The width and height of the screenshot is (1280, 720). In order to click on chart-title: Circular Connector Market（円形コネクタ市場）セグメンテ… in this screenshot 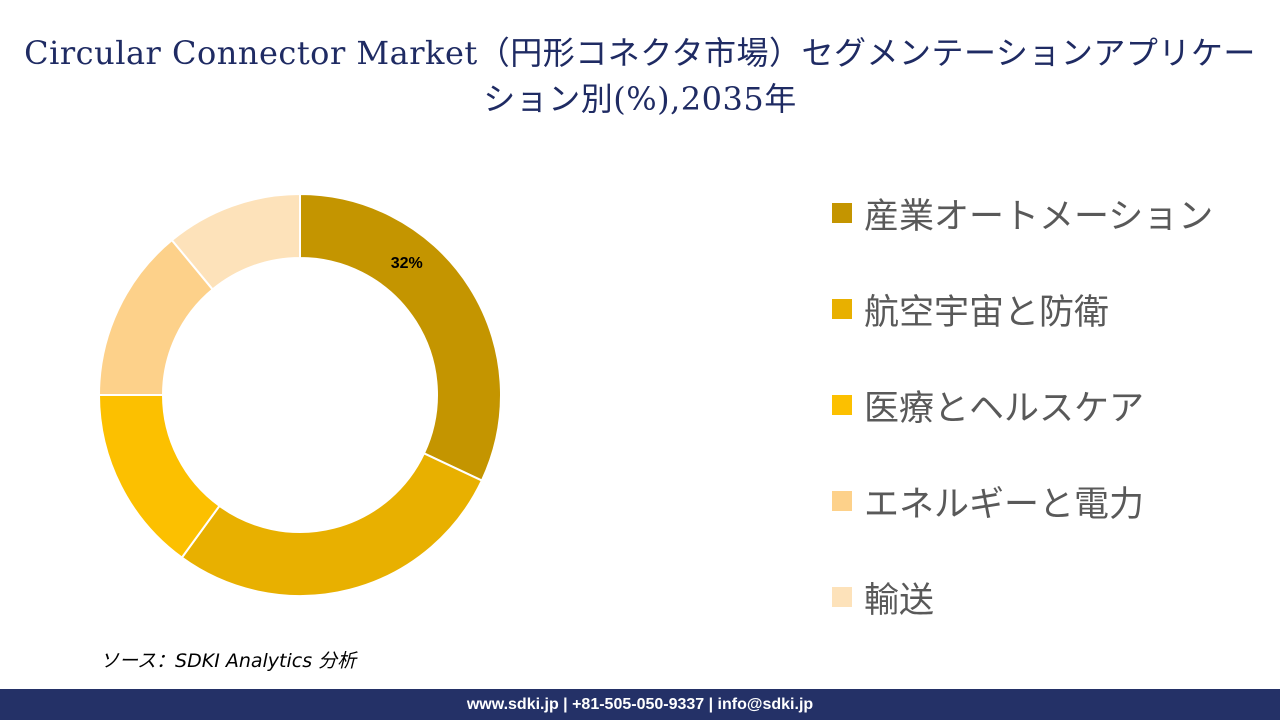, I will do `click(640, 76)`.